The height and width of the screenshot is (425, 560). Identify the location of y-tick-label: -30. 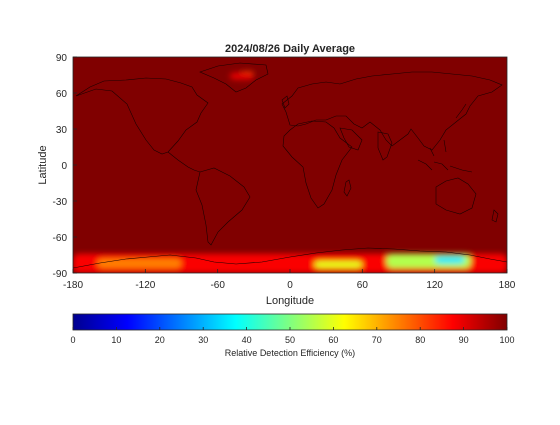
(60, 202).